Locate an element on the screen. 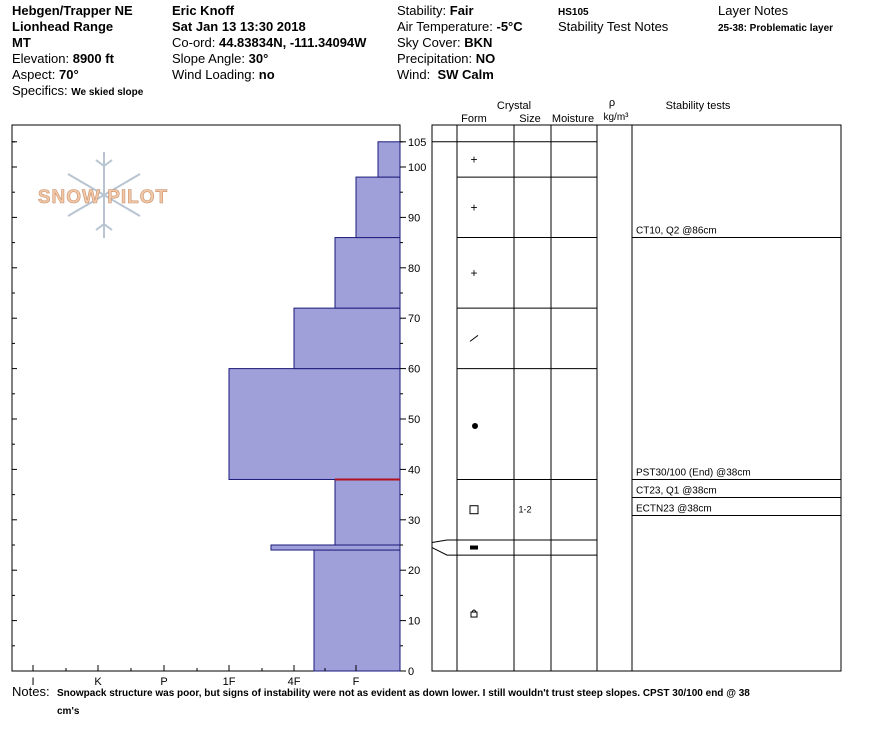  notes-label: Notes: is located at coordinates (31, 691).